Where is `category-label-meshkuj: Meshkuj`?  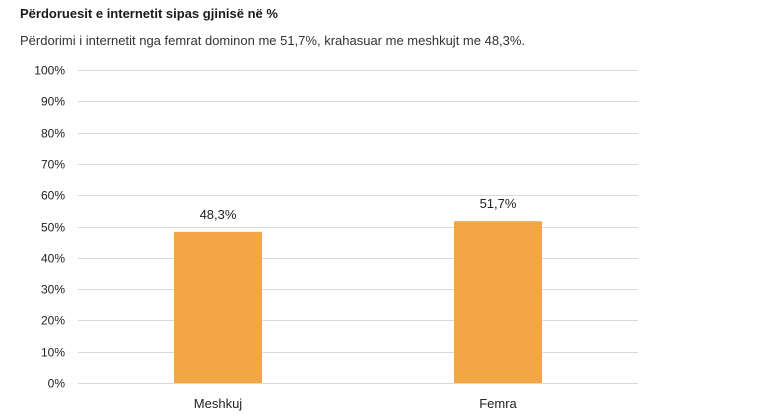 category-label-meshkuj: Meshkuj is located at coordinates (218, 403).